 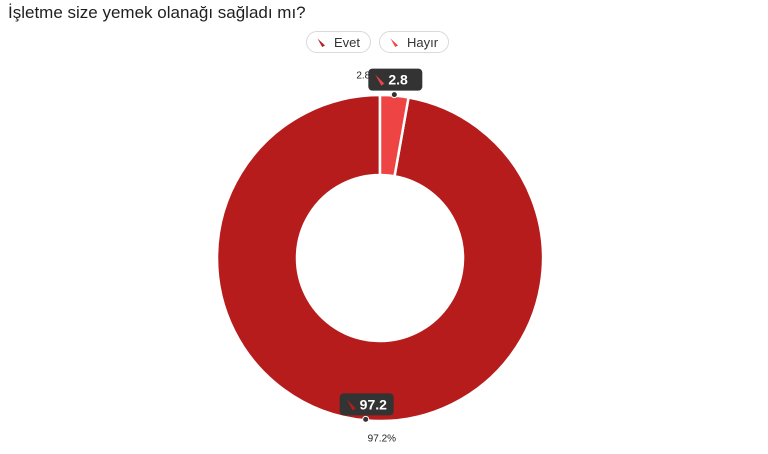 I want to click on legend-item-evet: Evet, so click(x=338, y=42).